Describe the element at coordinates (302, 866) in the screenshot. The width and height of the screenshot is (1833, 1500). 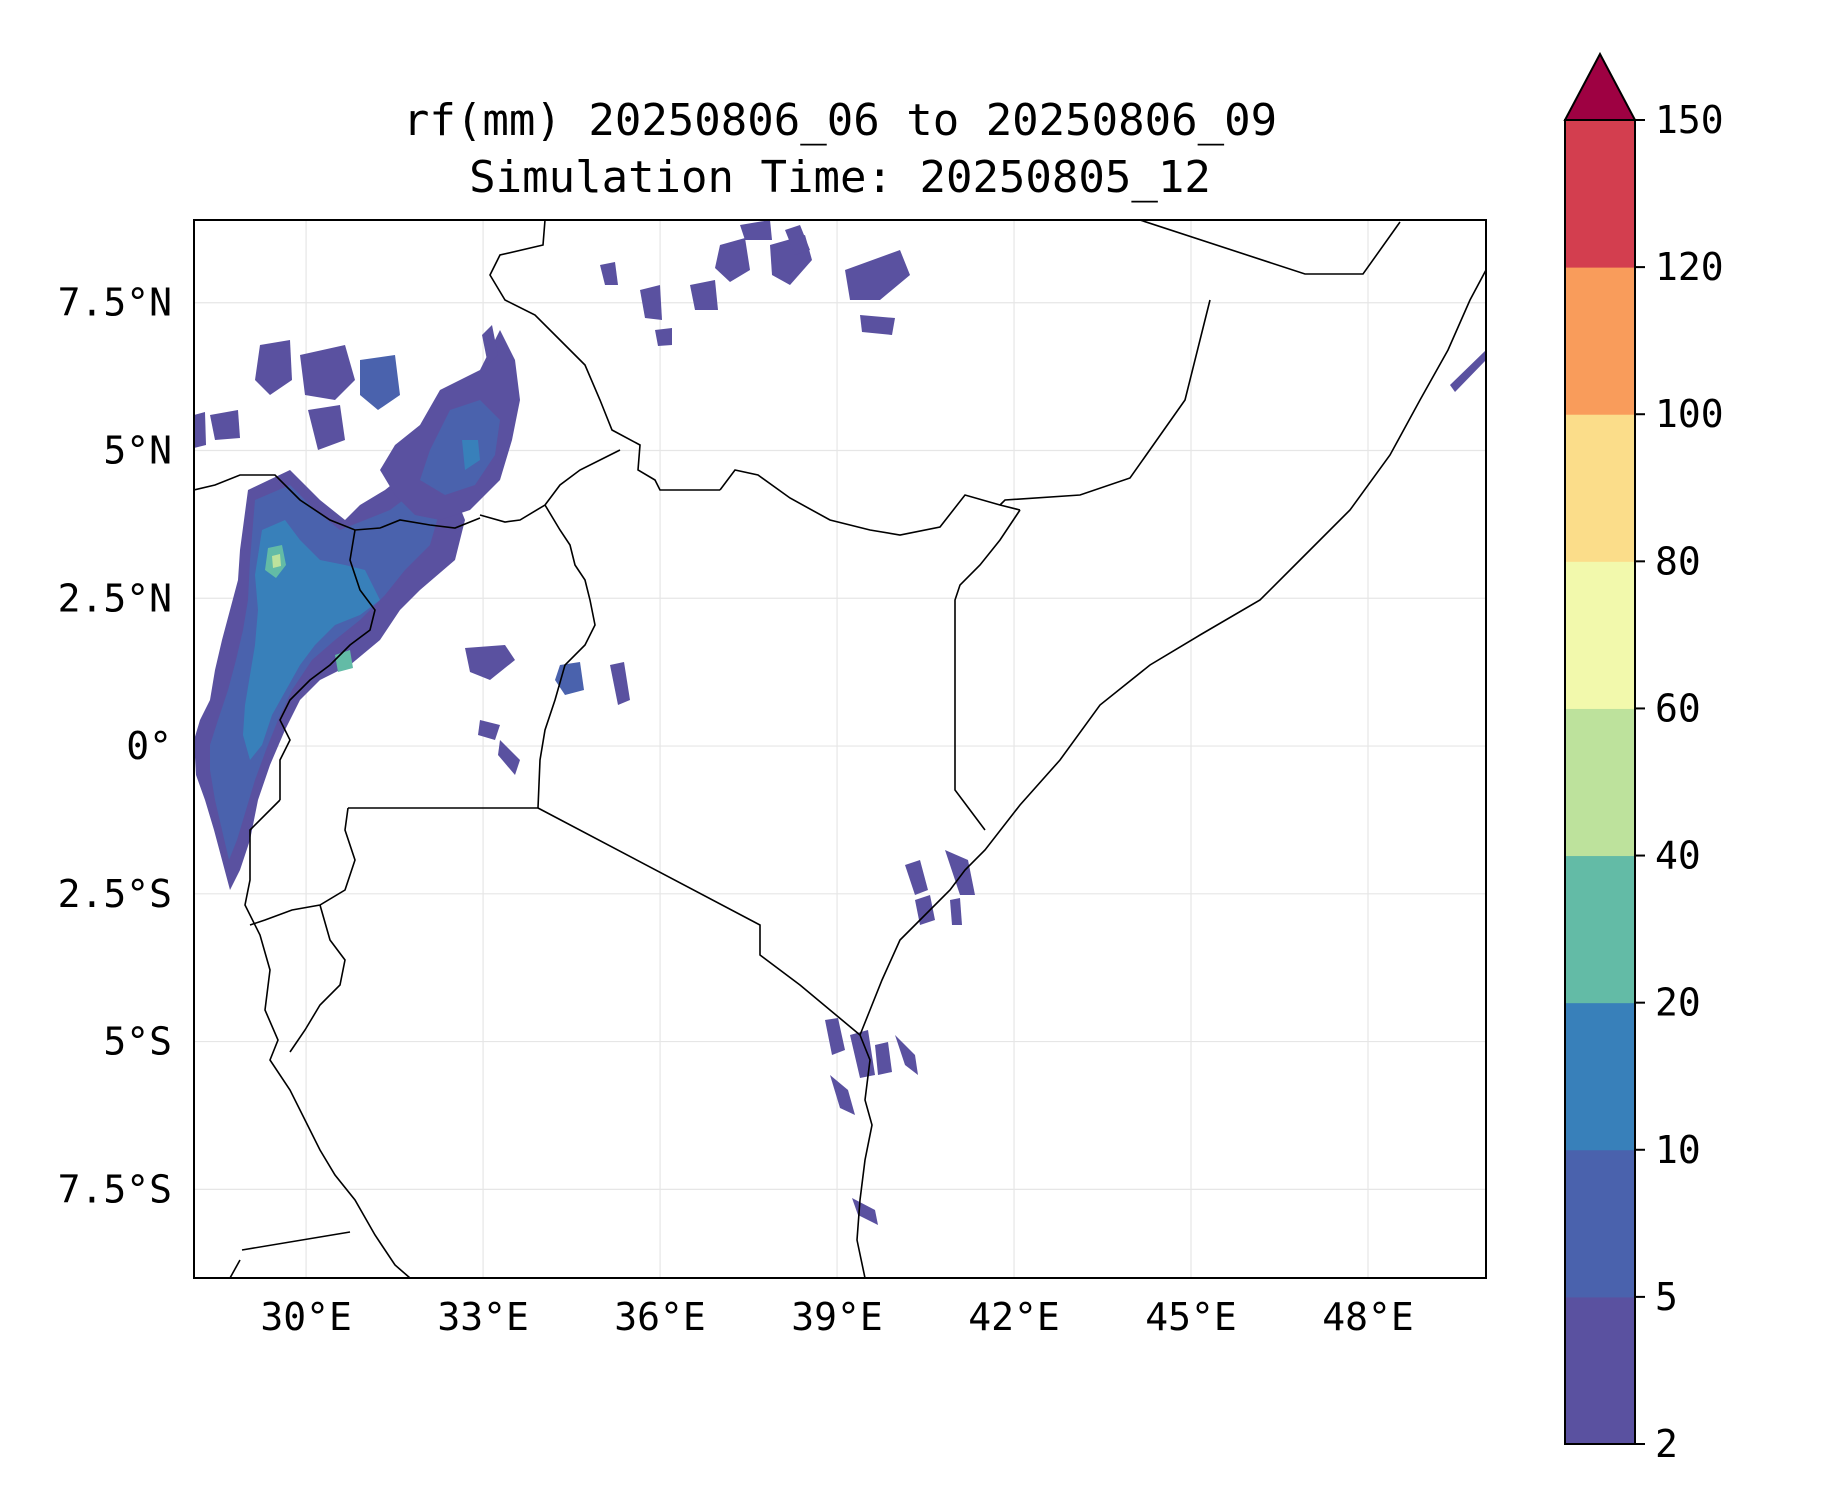
I see `border-rwanda-burundi` at that location.